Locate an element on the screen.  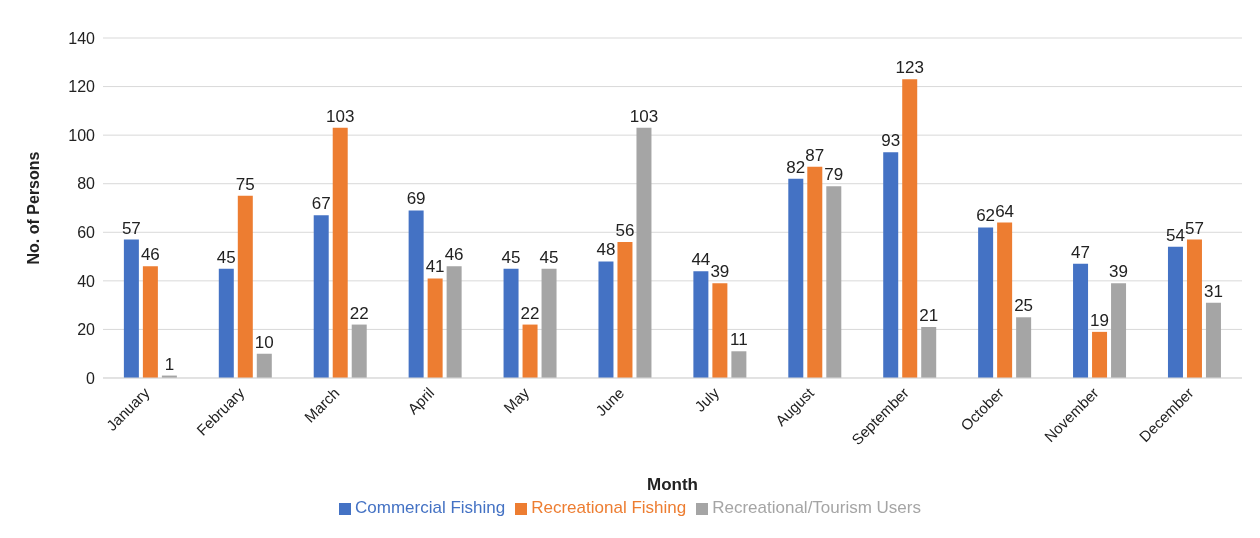
data-label: 62 is located at coordinates (986, 216).